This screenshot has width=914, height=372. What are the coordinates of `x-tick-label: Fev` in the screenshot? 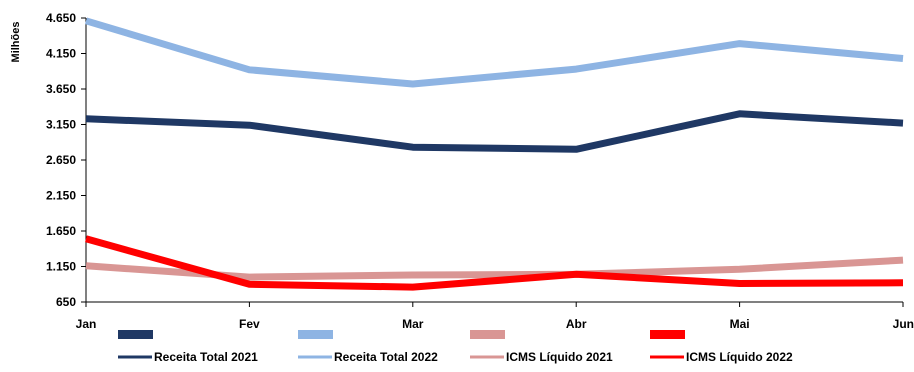 It's located at (249, 324).